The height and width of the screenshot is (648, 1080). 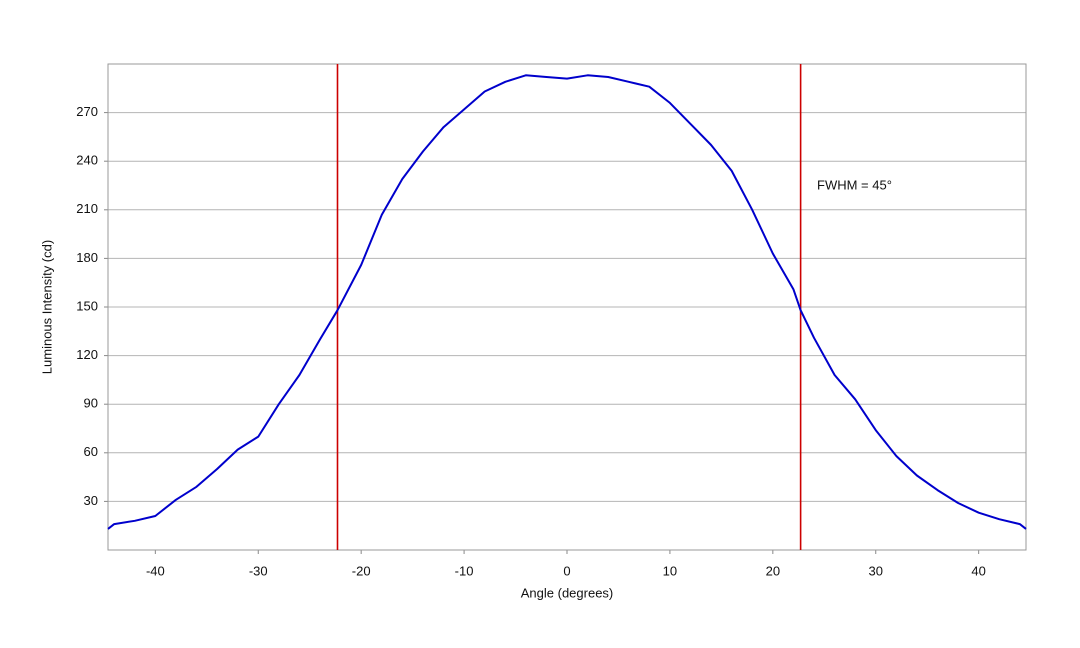 I want to click on y-tick-label: 210, so click(x=87, y=208).